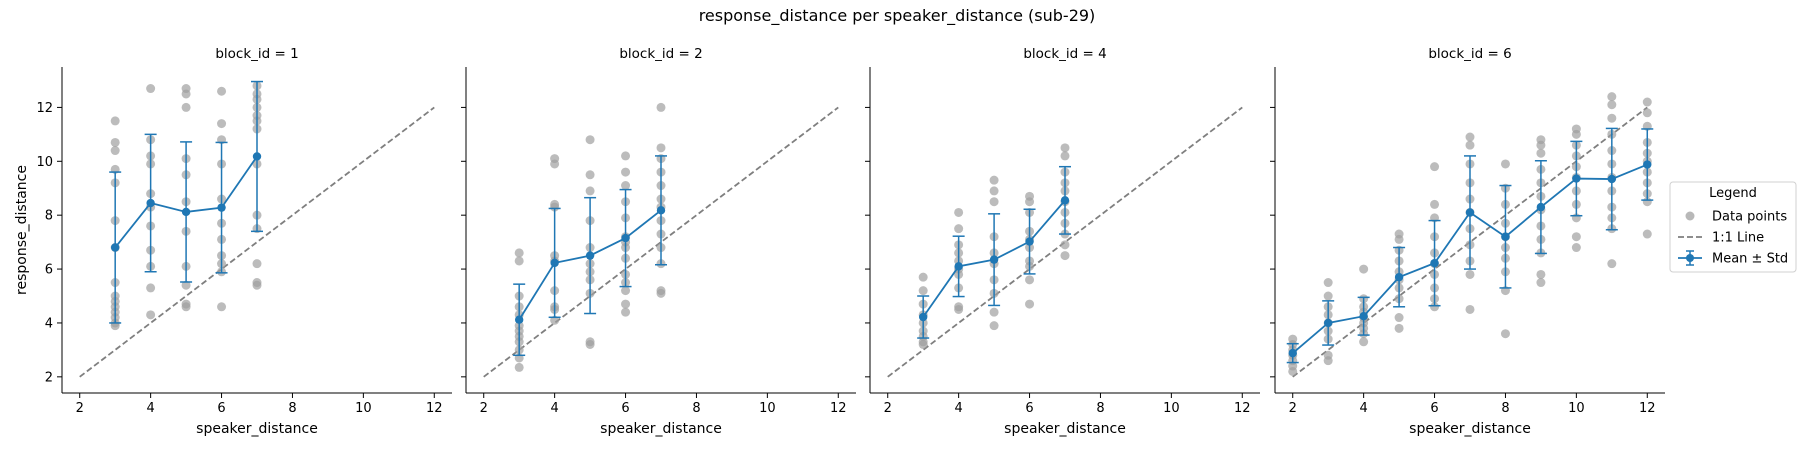 The height and width of the screenshot is (450, 1800). Describe the element at coordinates (660, 54) in the screenshot. I see `panel-title: block_id = 2` at that location.